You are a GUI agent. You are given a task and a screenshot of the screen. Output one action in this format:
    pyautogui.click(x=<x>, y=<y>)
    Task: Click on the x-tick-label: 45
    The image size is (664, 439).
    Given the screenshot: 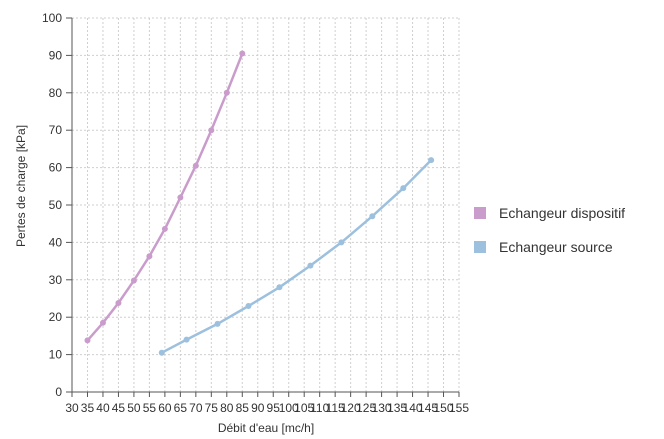 What is the action you would take?
    pyautogui.click(x=119, y=408)
    